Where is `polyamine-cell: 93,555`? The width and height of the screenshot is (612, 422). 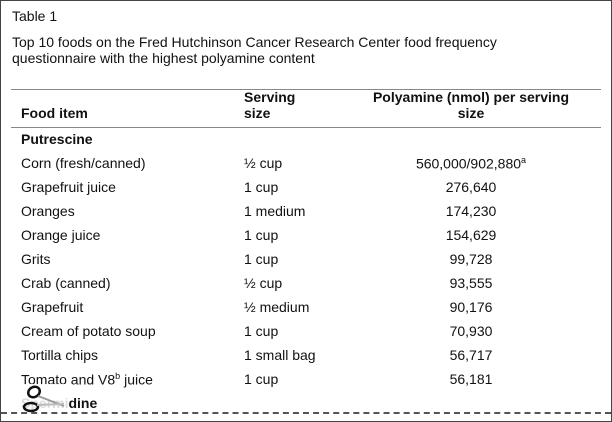
polyamine-cell: 93,555 is located at coordinates (471, 283).